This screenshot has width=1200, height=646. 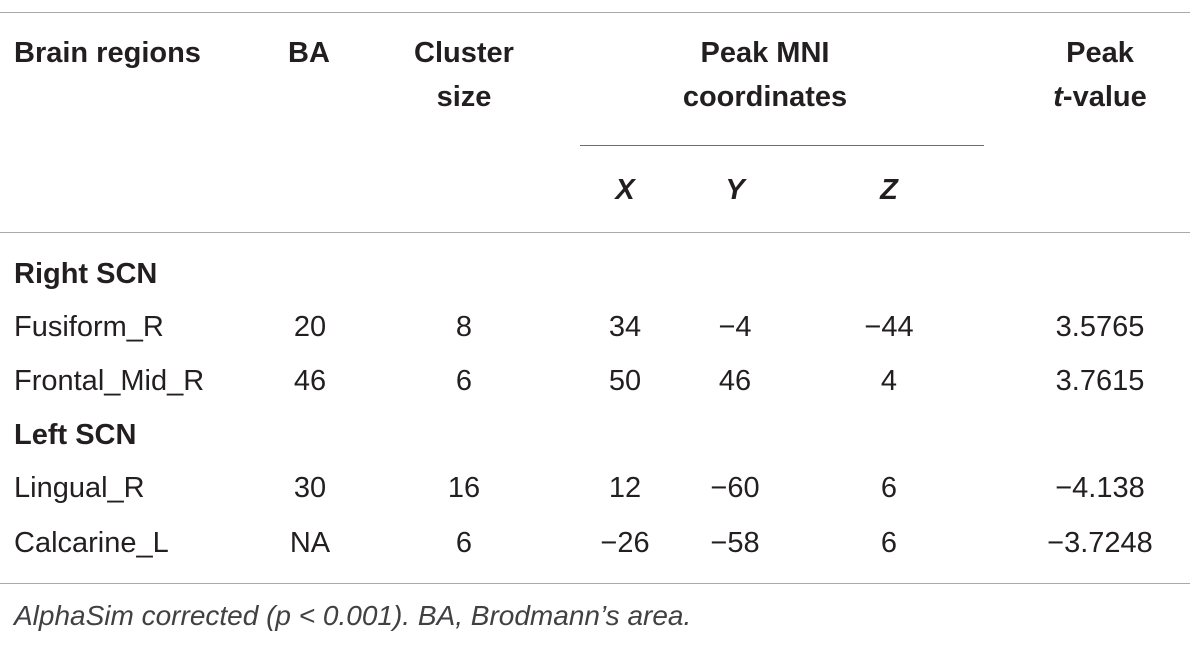 What do you see at coordinates (1058, 97) in the screenshot?
I see `header-peak-t-italic: t` at bounding box center [1058, 97].